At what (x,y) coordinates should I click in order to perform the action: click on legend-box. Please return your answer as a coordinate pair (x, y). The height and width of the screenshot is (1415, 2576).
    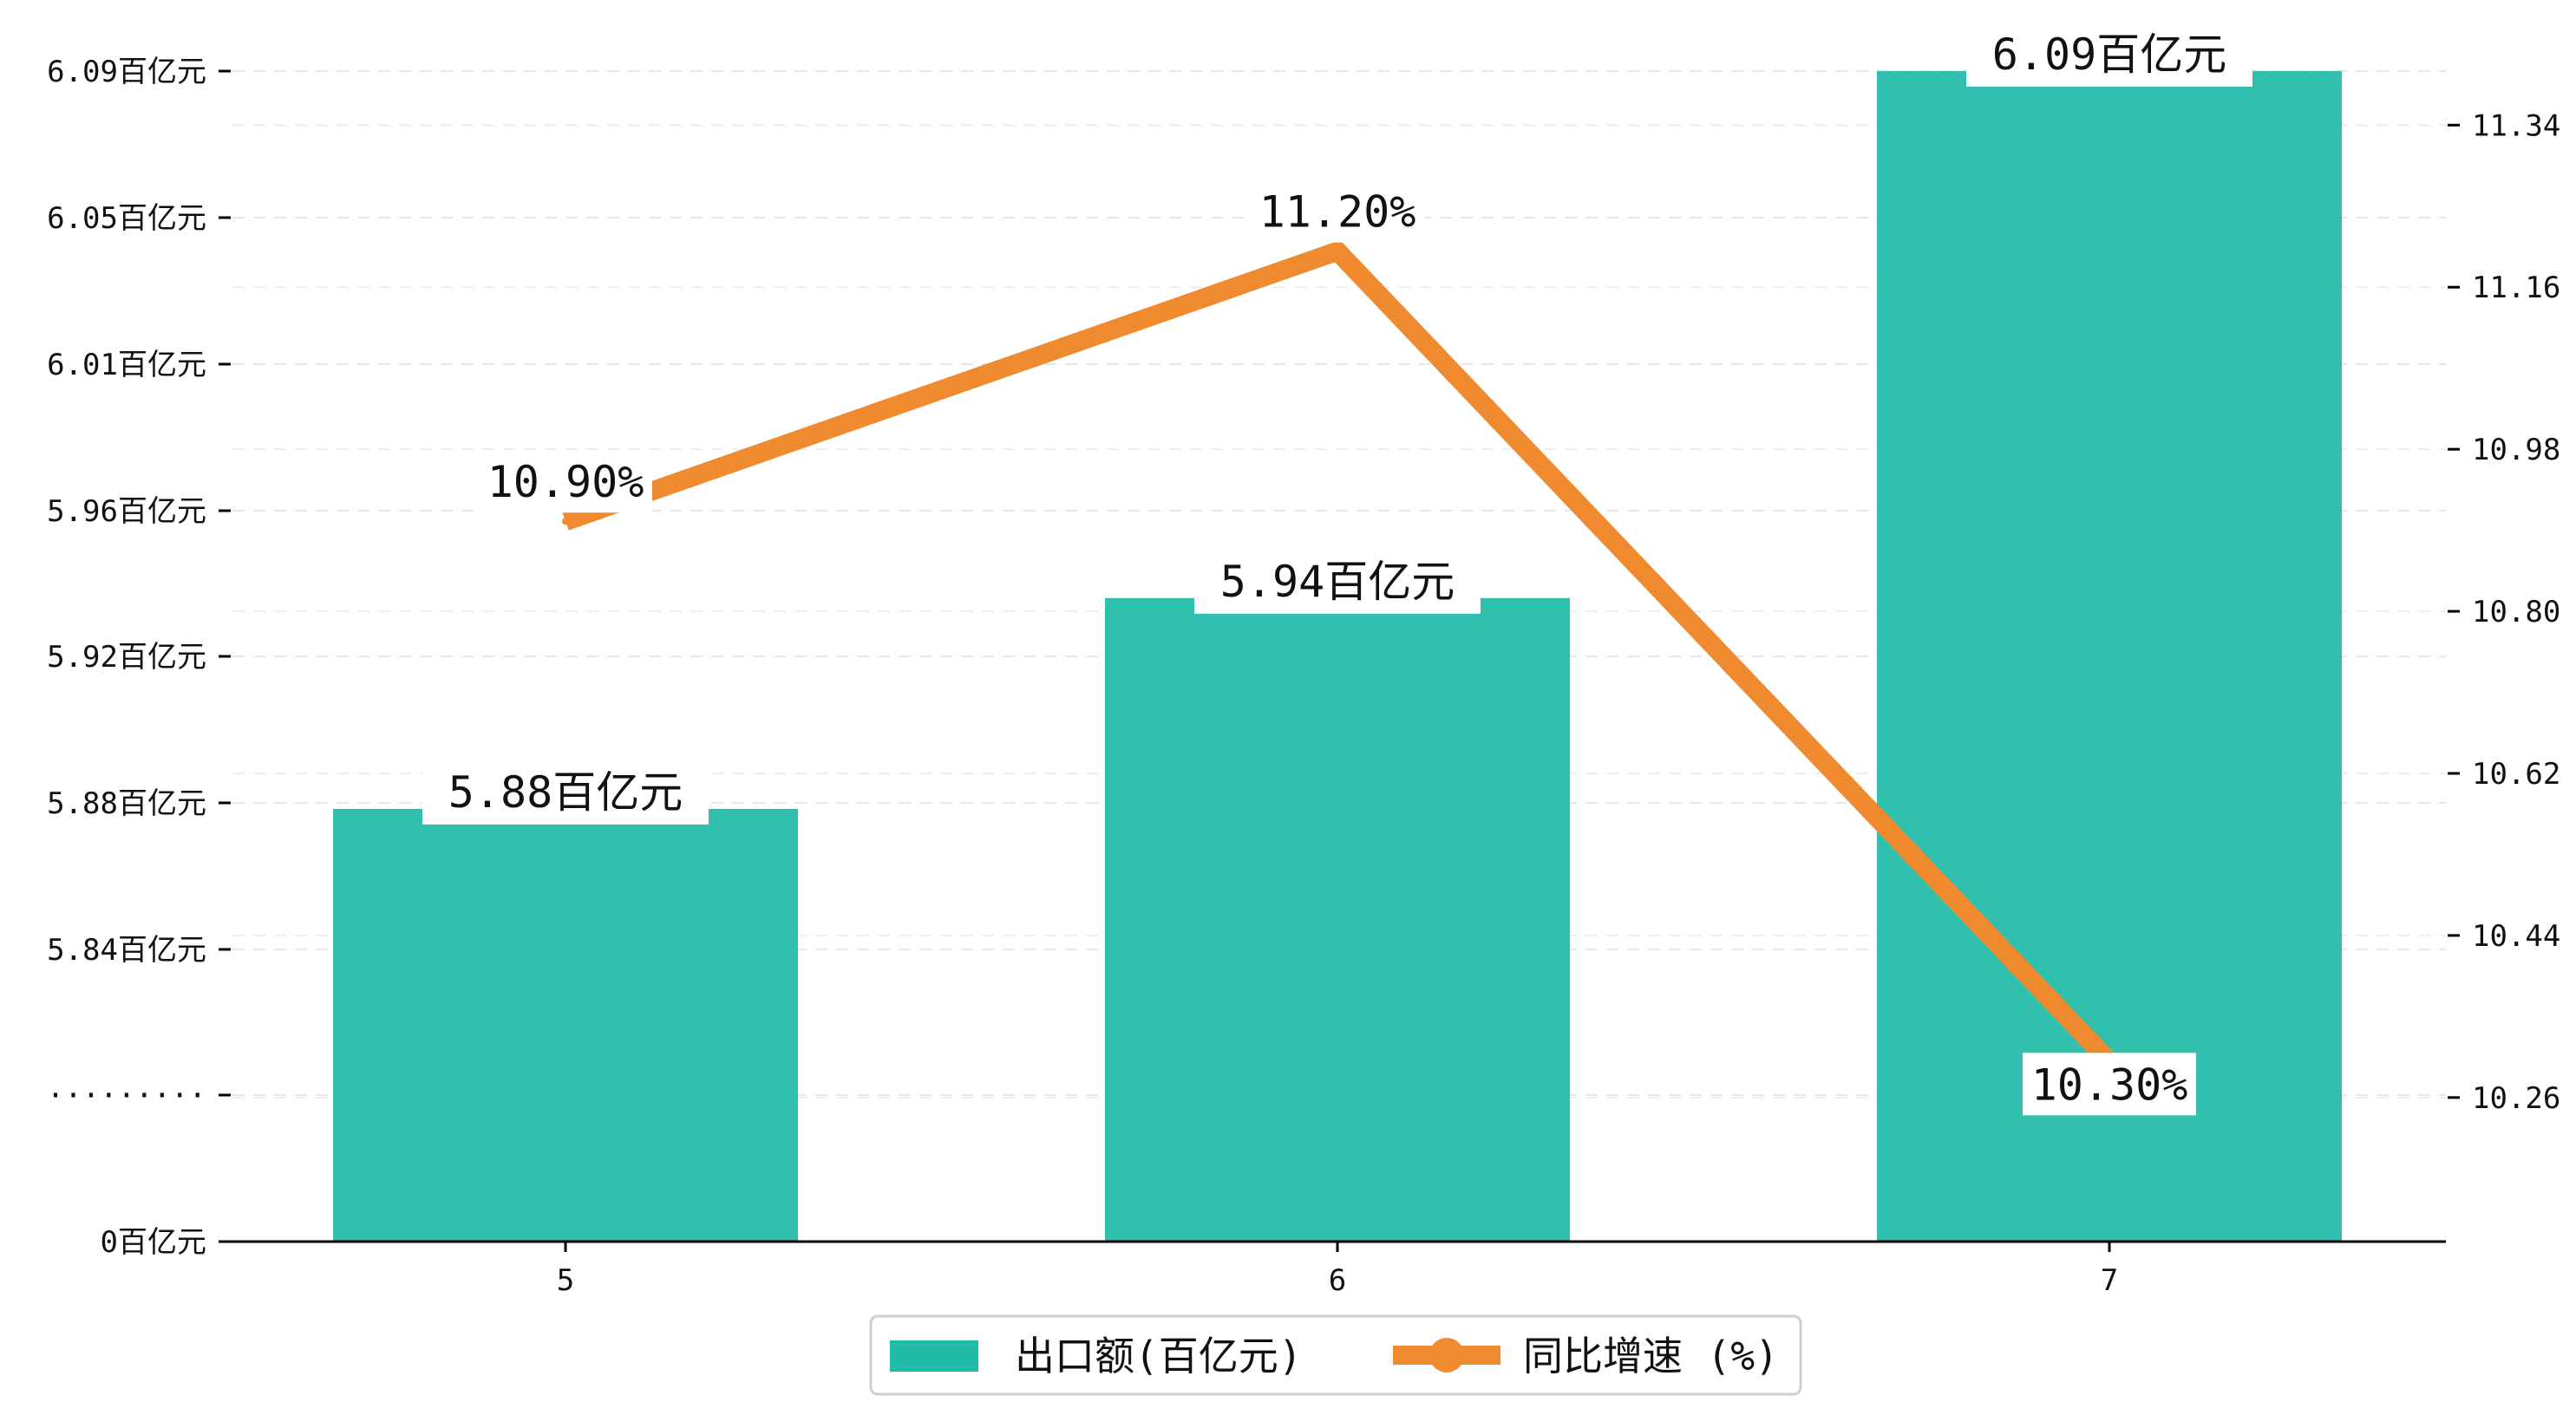
    Looking at the image, I should click on (1335, 1355).